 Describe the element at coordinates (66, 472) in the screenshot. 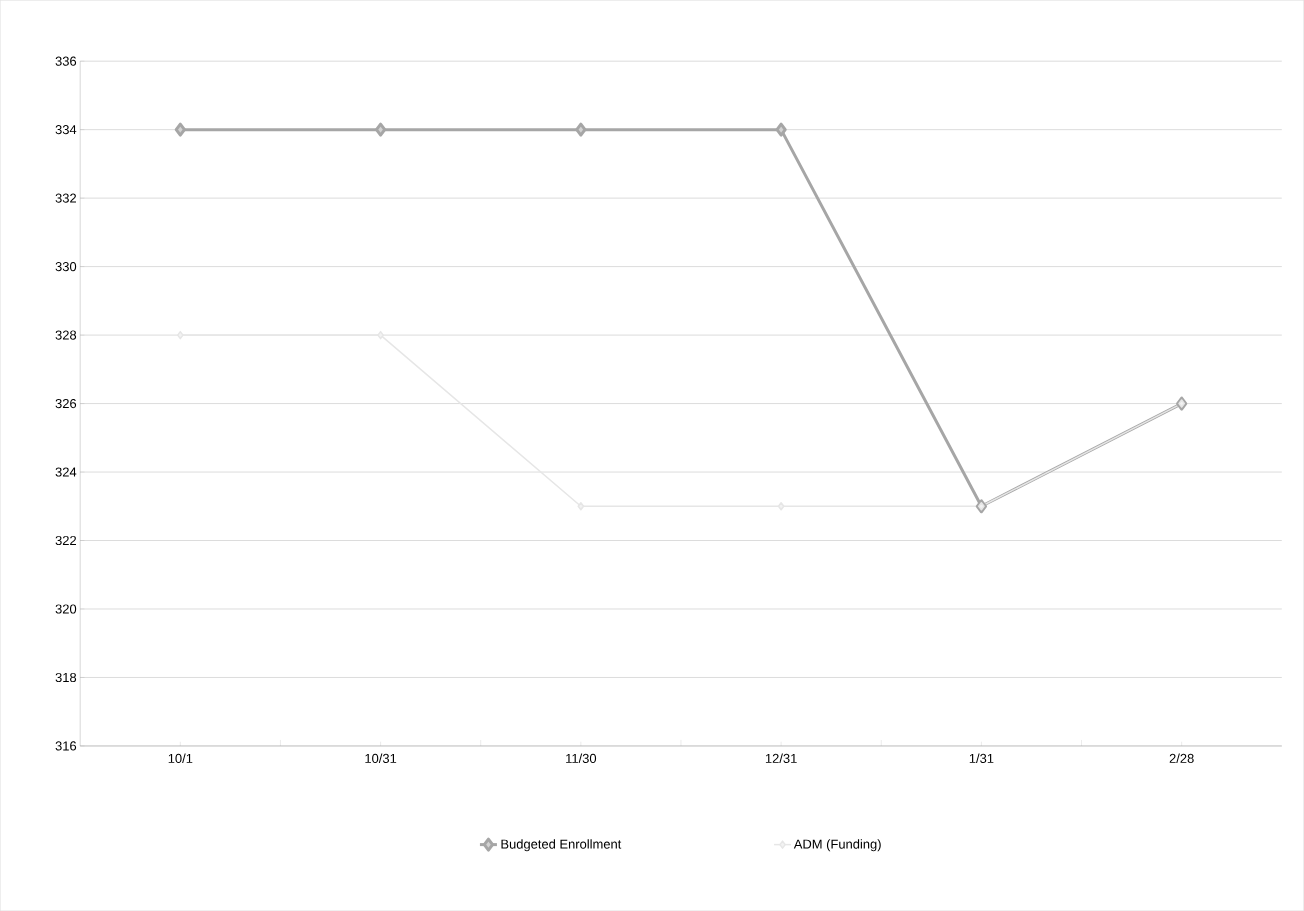

I see `y-tick-label: 324` at that location.